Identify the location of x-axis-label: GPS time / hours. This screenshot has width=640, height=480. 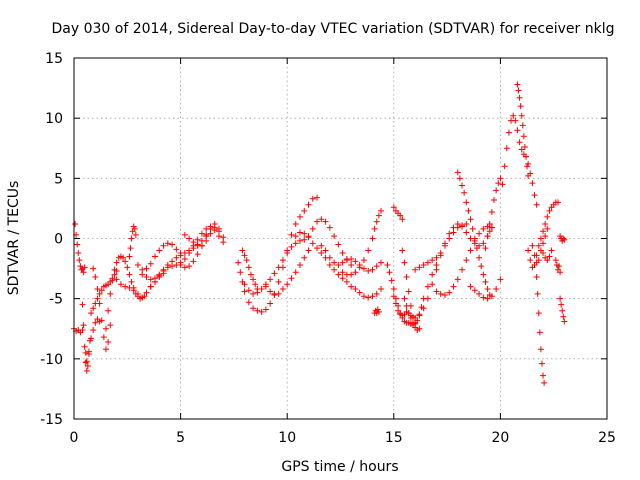
(339, 467).